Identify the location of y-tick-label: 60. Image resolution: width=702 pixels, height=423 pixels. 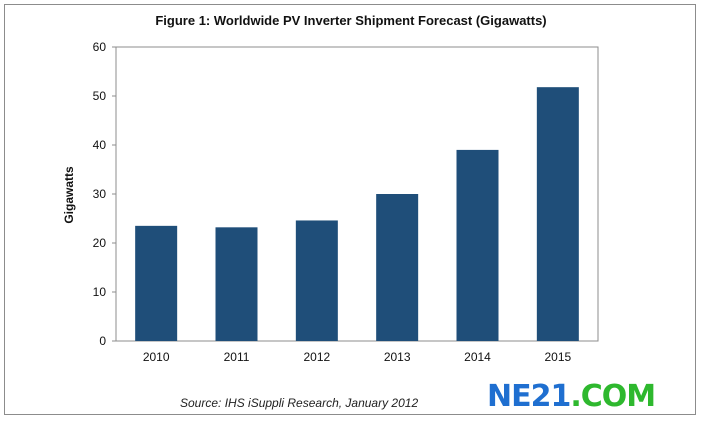
(100, 47).